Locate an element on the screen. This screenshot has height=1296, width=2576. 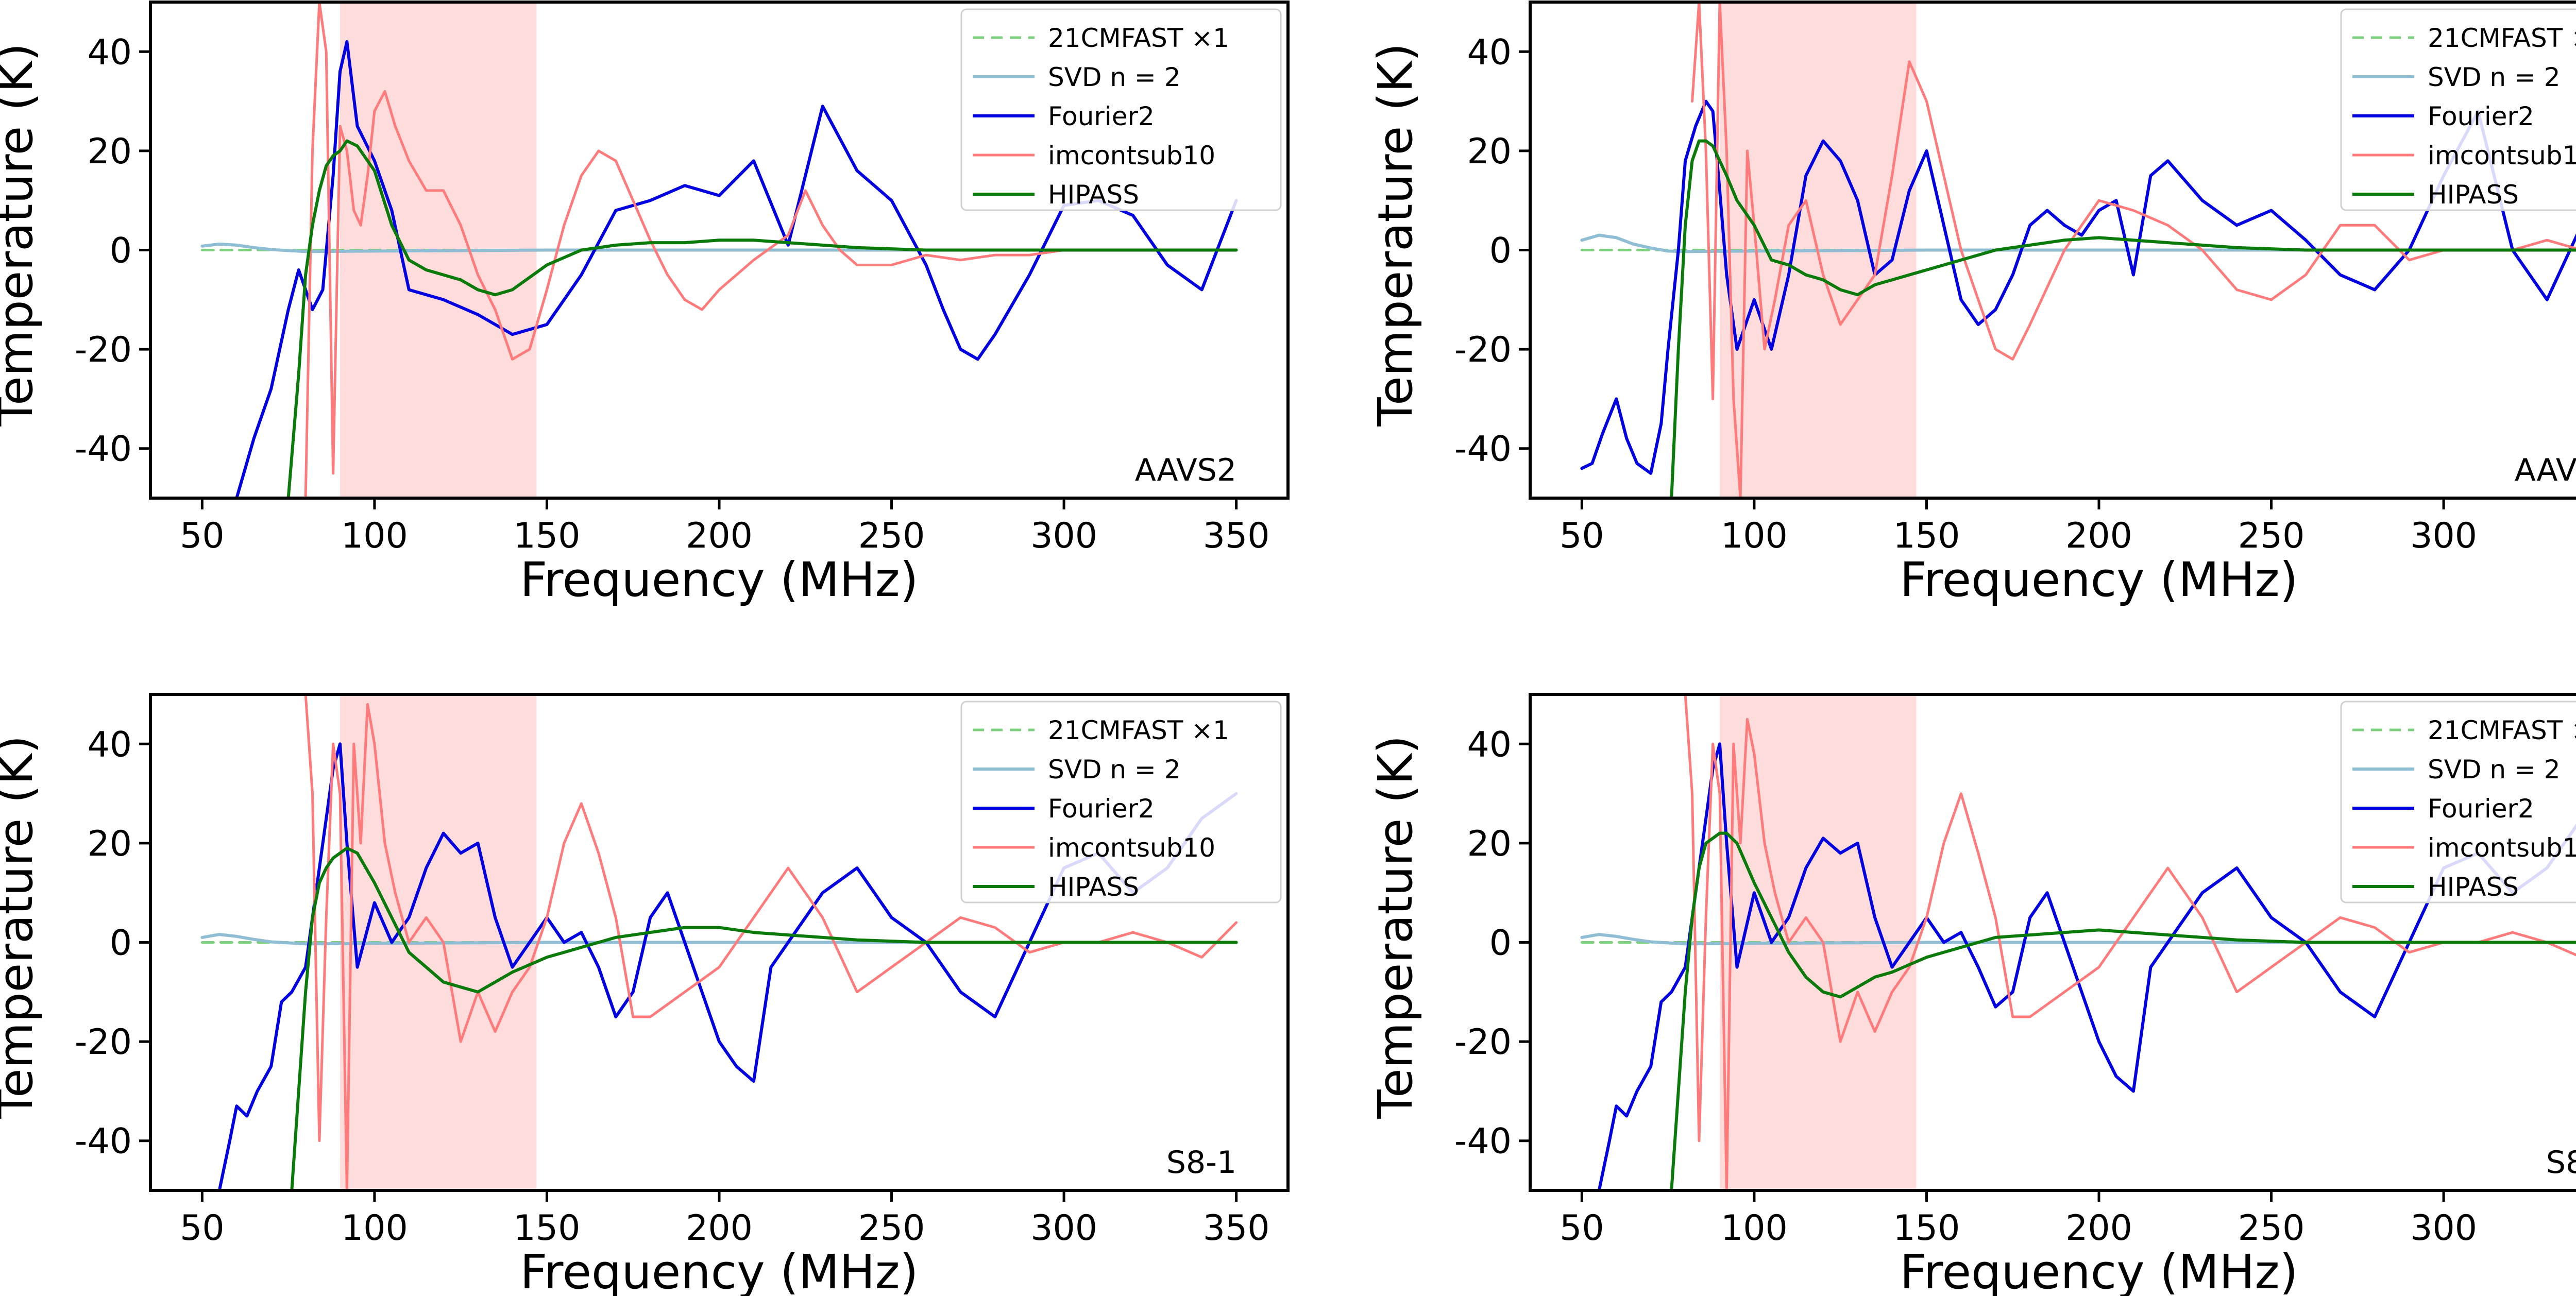
panel-label: S8-6 is located at coordinates (2561, 1163).